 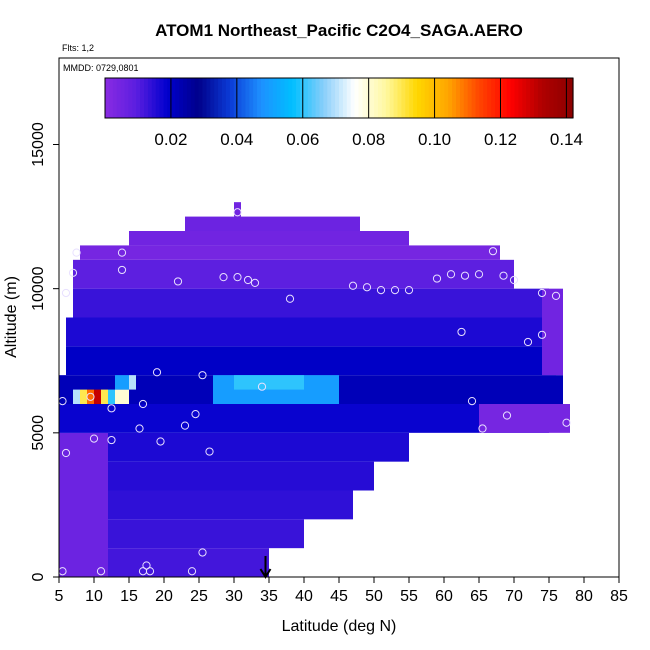 What do you see at coordinates (265, 567) in the screenshot?
I see `latitude-arrow-marker` at bounding box center [265, 567].